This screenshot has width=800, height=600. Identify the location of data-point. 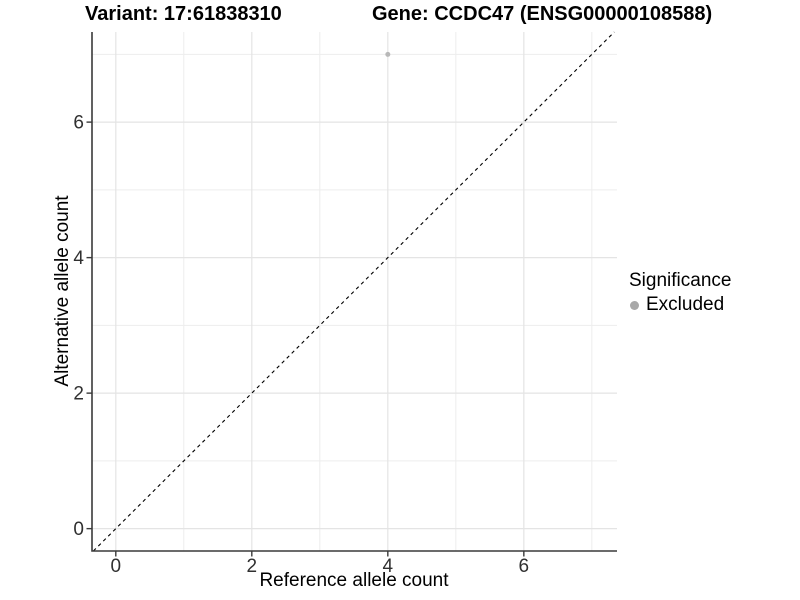
(388, 54).